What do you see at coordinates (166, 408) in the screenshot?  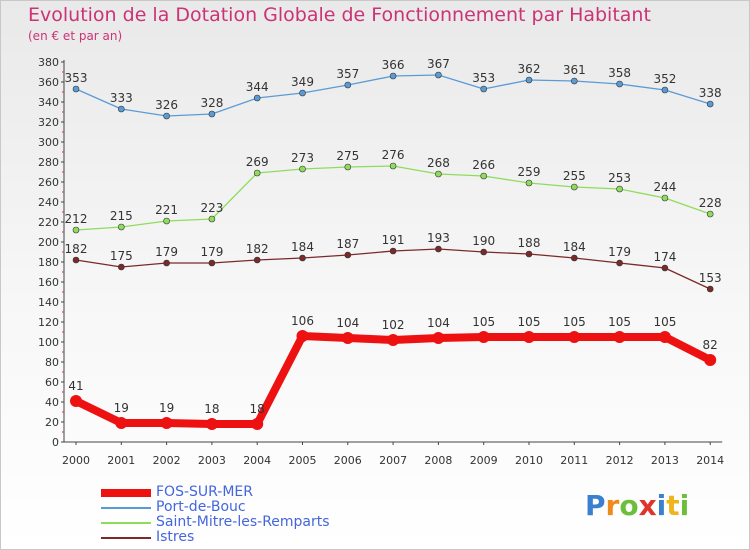 I see `data-label-fos-sur-mer: 19` at bounding box center [166, 408].